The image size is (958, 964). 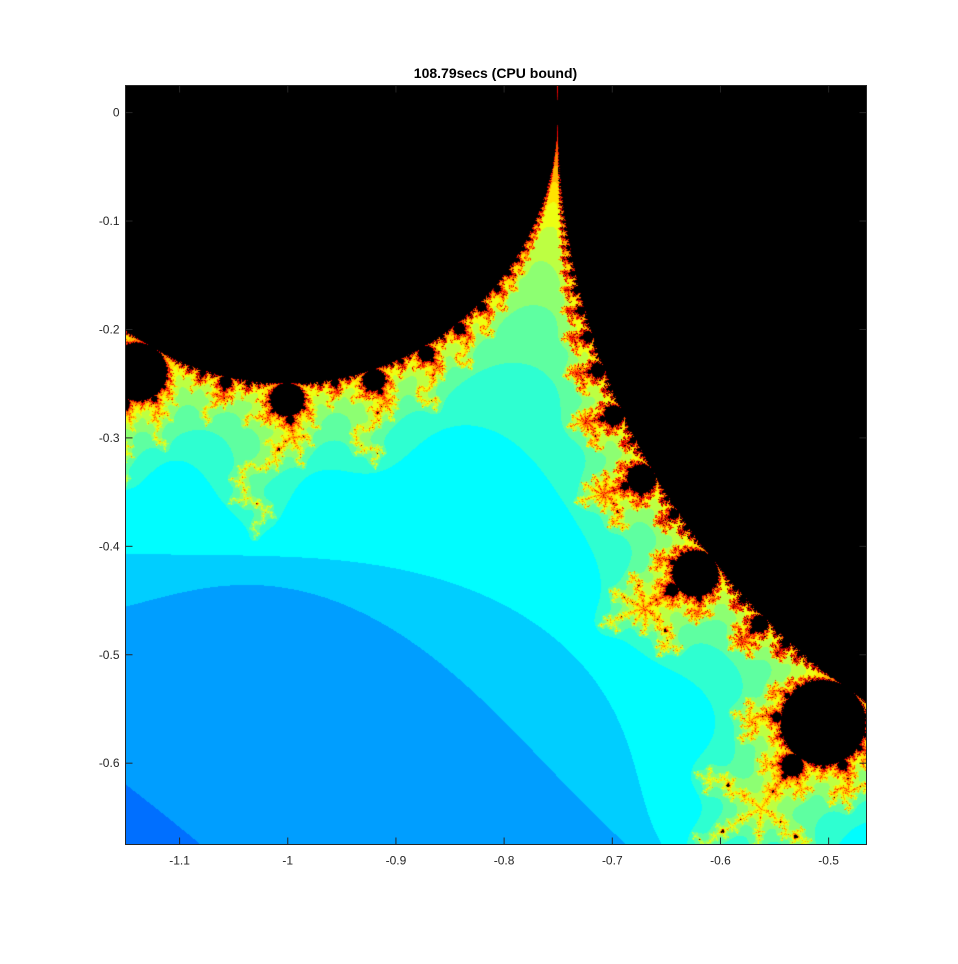 I want to click on x-tick-label: -0.9, so click(x=396, y=861).